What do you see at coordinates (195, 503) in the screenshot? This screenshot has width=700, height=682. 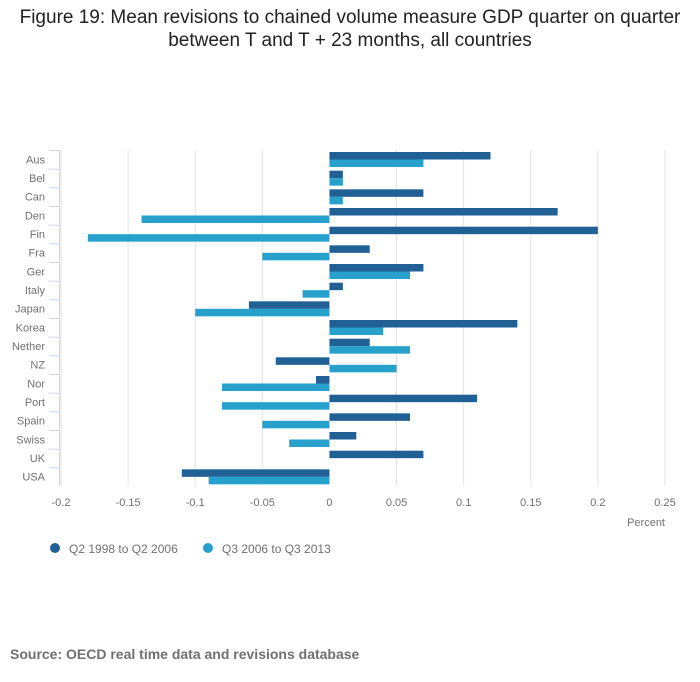 I see `x-tick-label: -0.1` at bounding box center [195, 503].